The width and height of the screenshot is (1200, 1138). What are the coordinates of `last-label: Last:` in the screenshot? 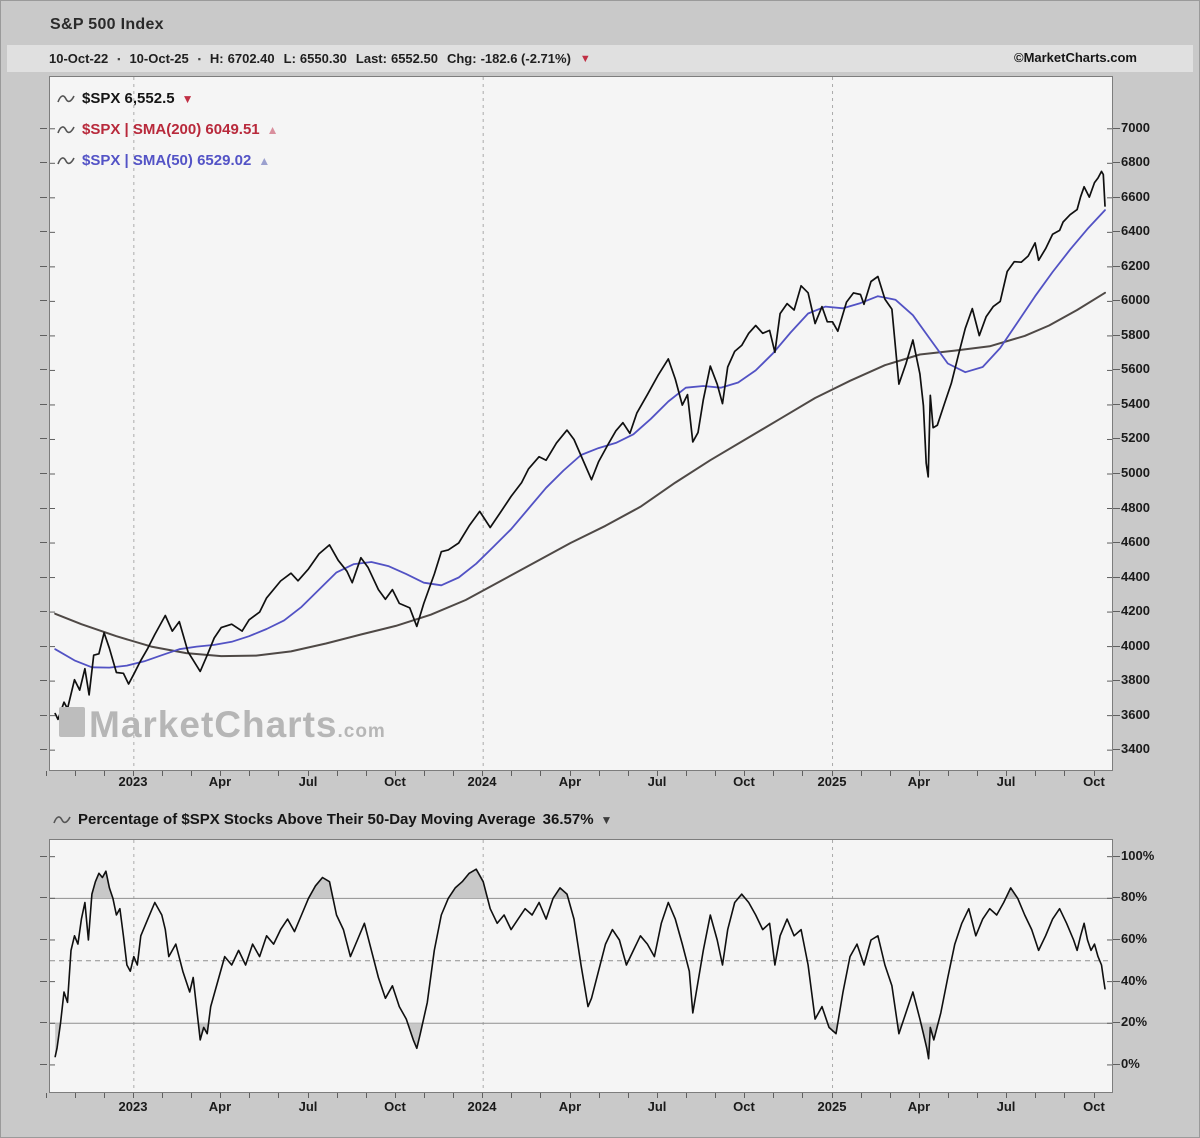 It's located at (371, 58).